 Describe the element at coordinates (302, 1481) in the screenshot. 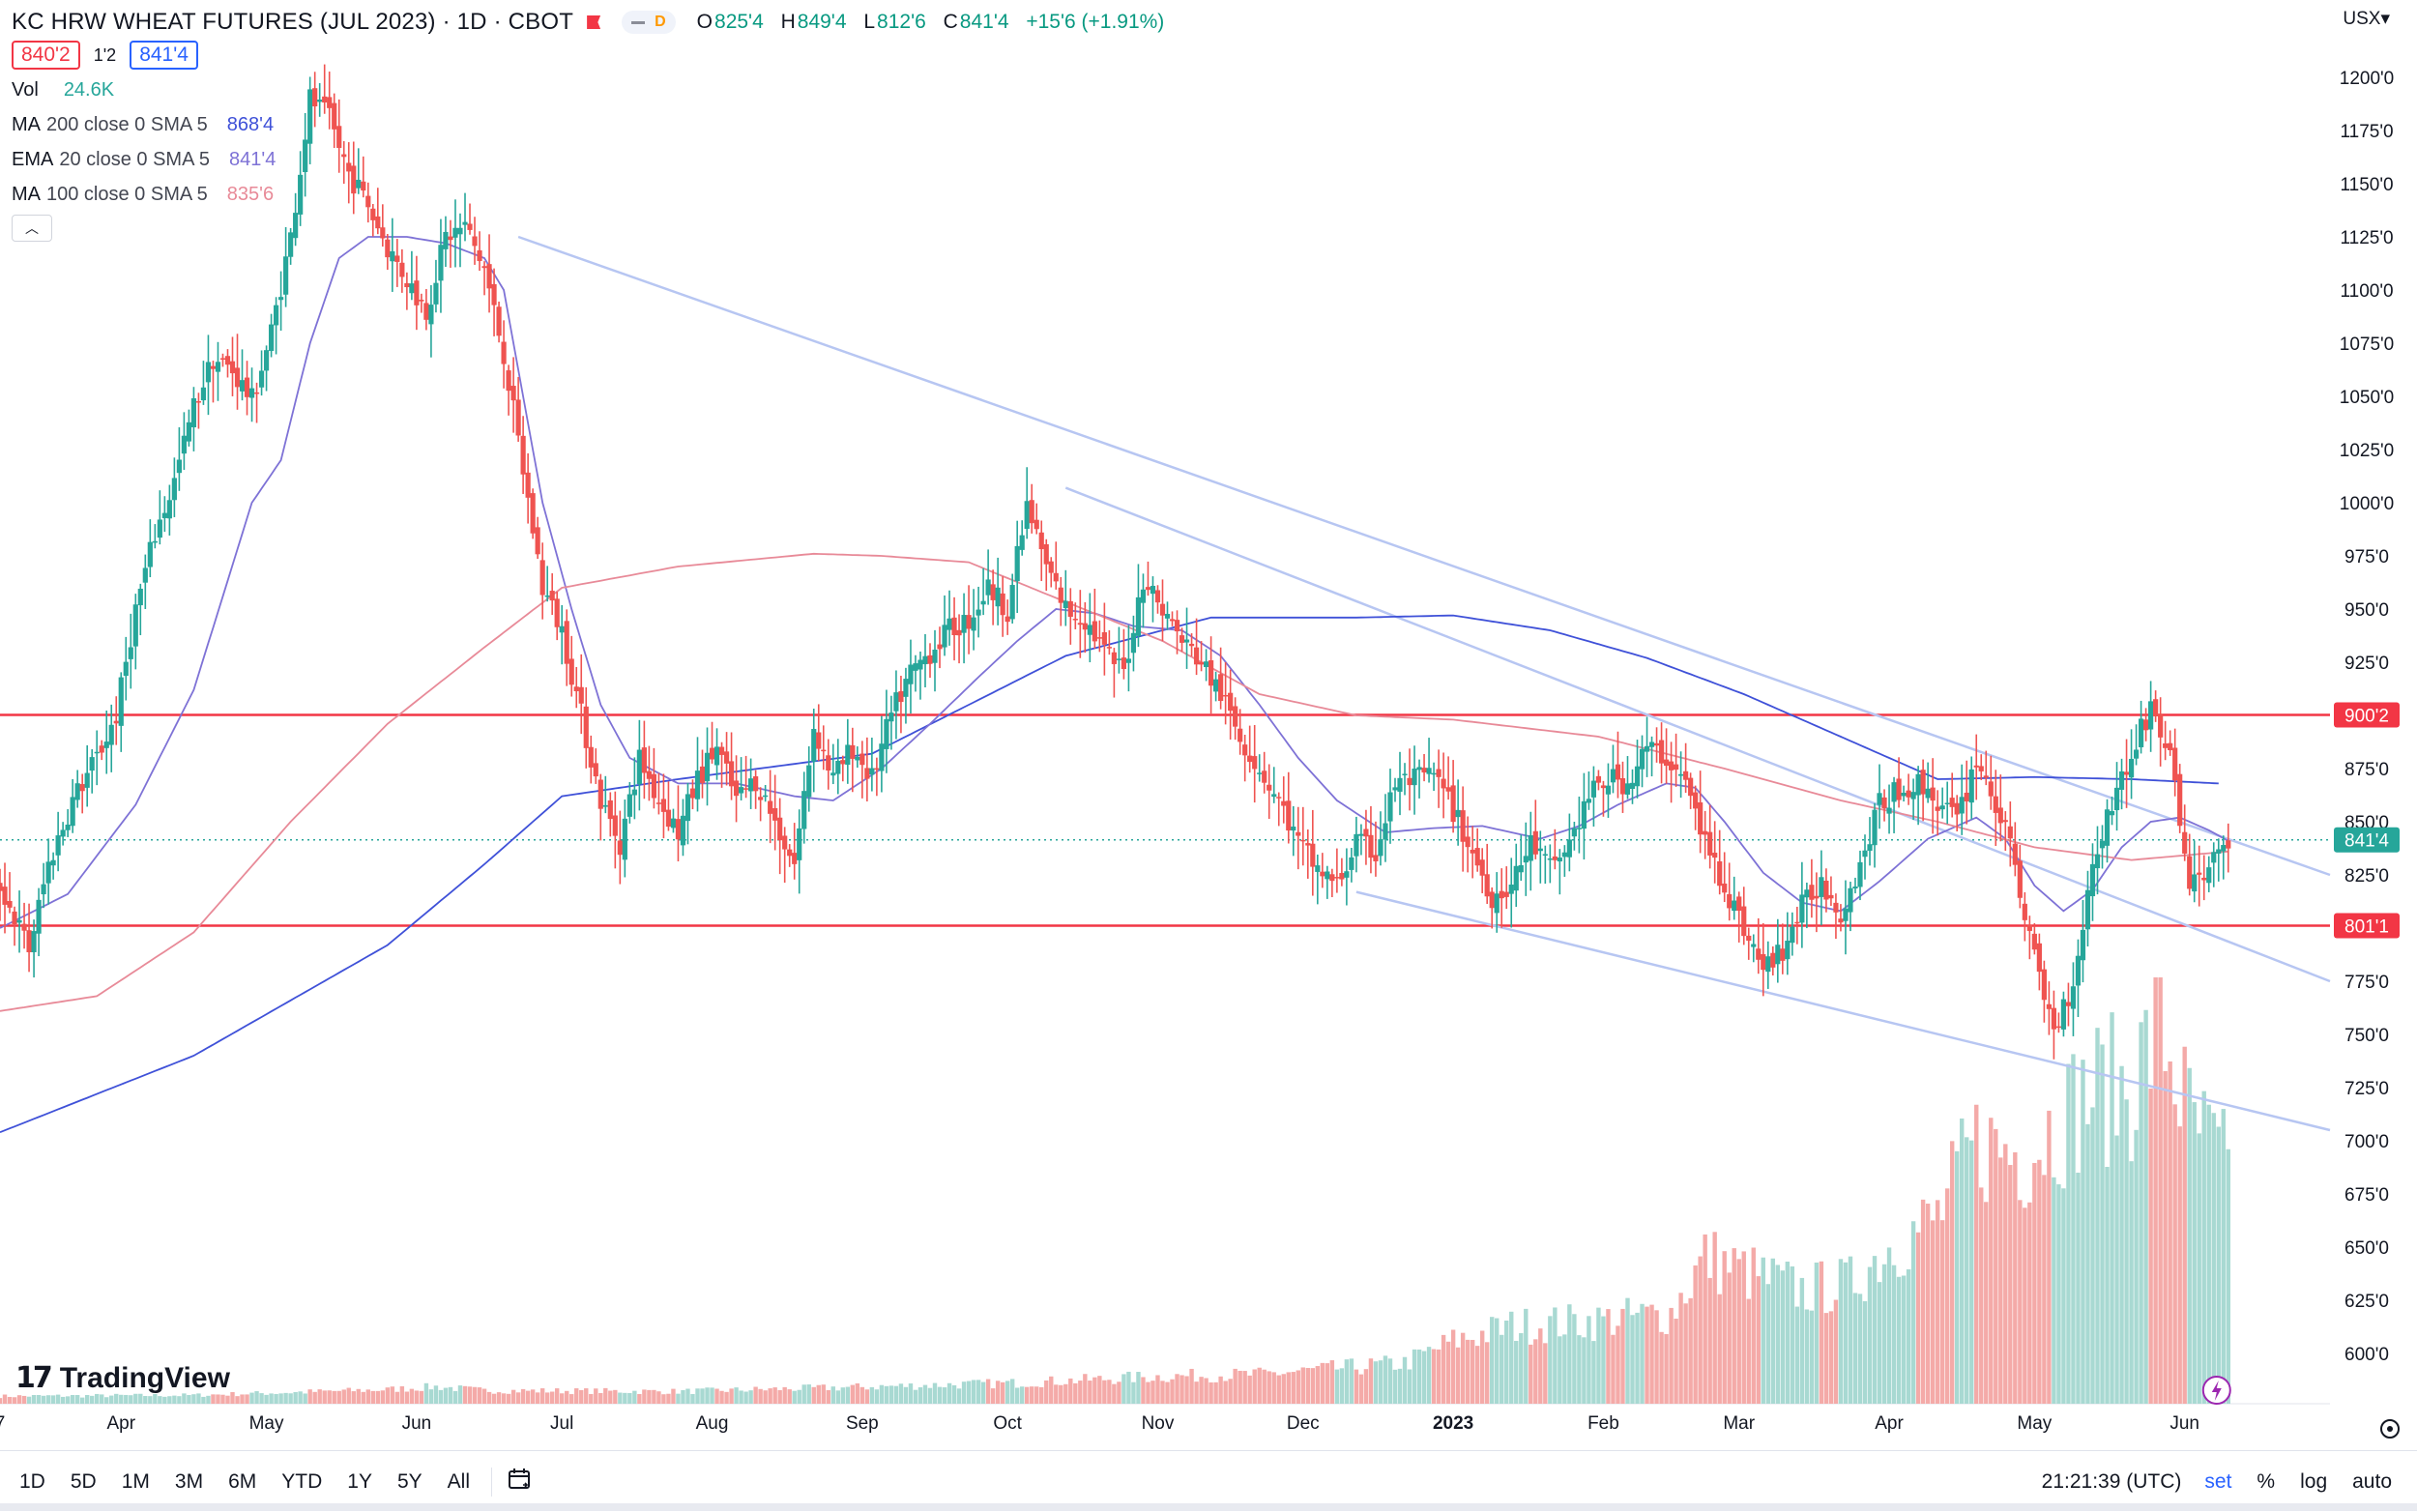

I see `range-ytd-button: YTD` at that location.